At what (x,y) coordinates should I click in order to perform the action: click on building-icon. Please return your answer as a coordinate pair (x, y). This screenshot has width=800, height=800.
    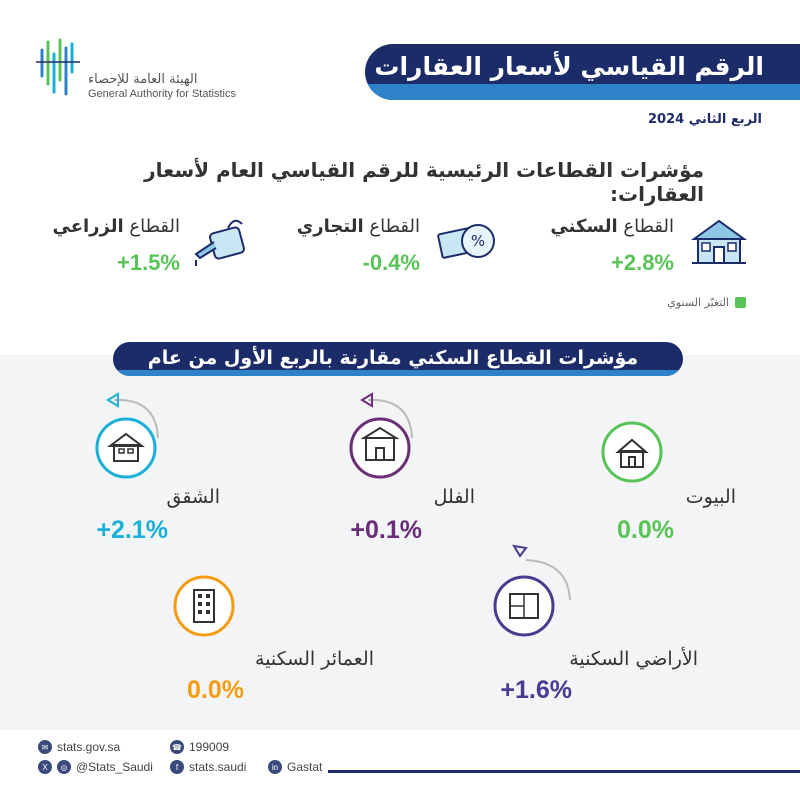
    Looking at the image, I should click on (204, 606).